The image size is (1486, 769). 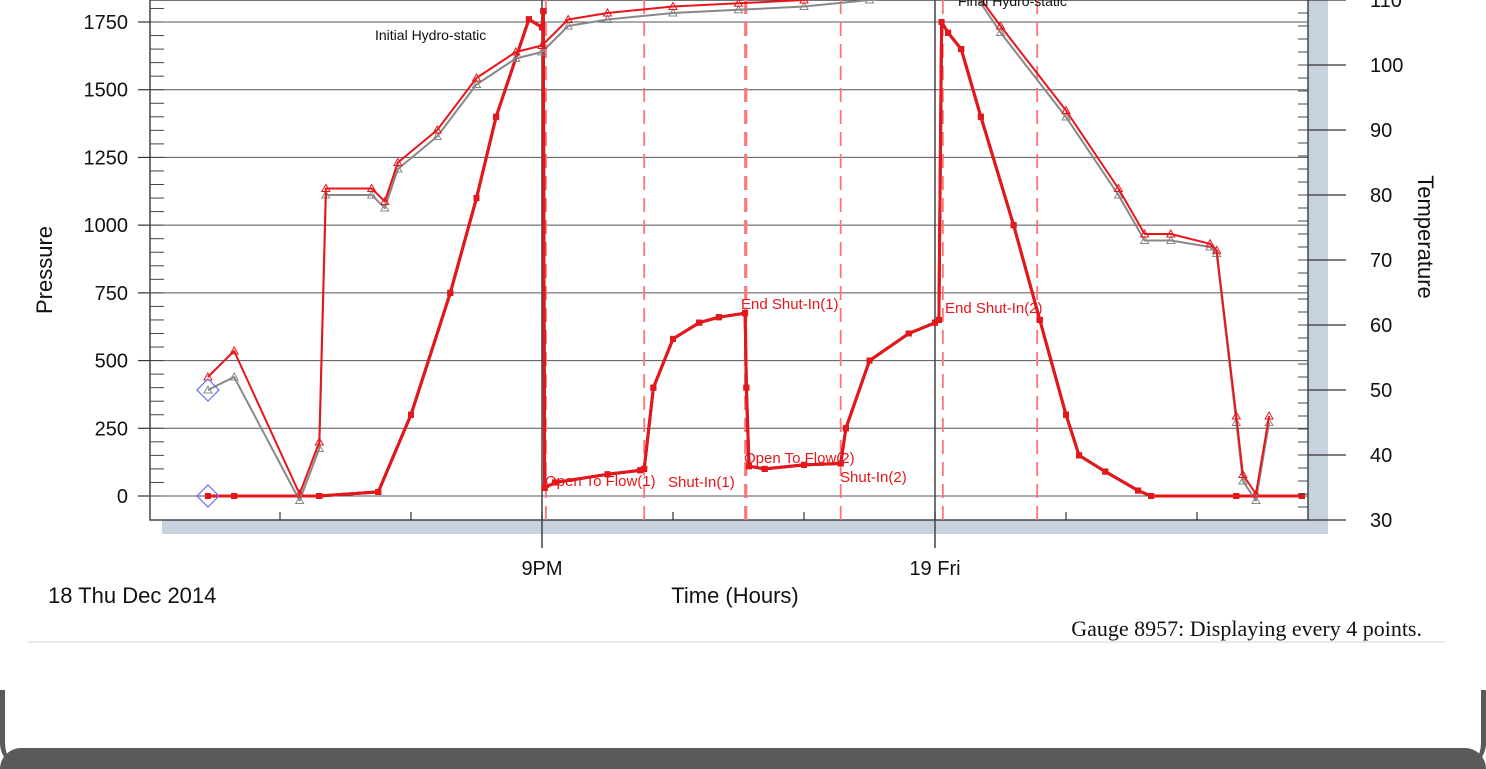 What do you see at coordinates (701, 482) in the screenshot?
I see `annotation-label: Shut-In(1)` at bounding box center [701, 482].